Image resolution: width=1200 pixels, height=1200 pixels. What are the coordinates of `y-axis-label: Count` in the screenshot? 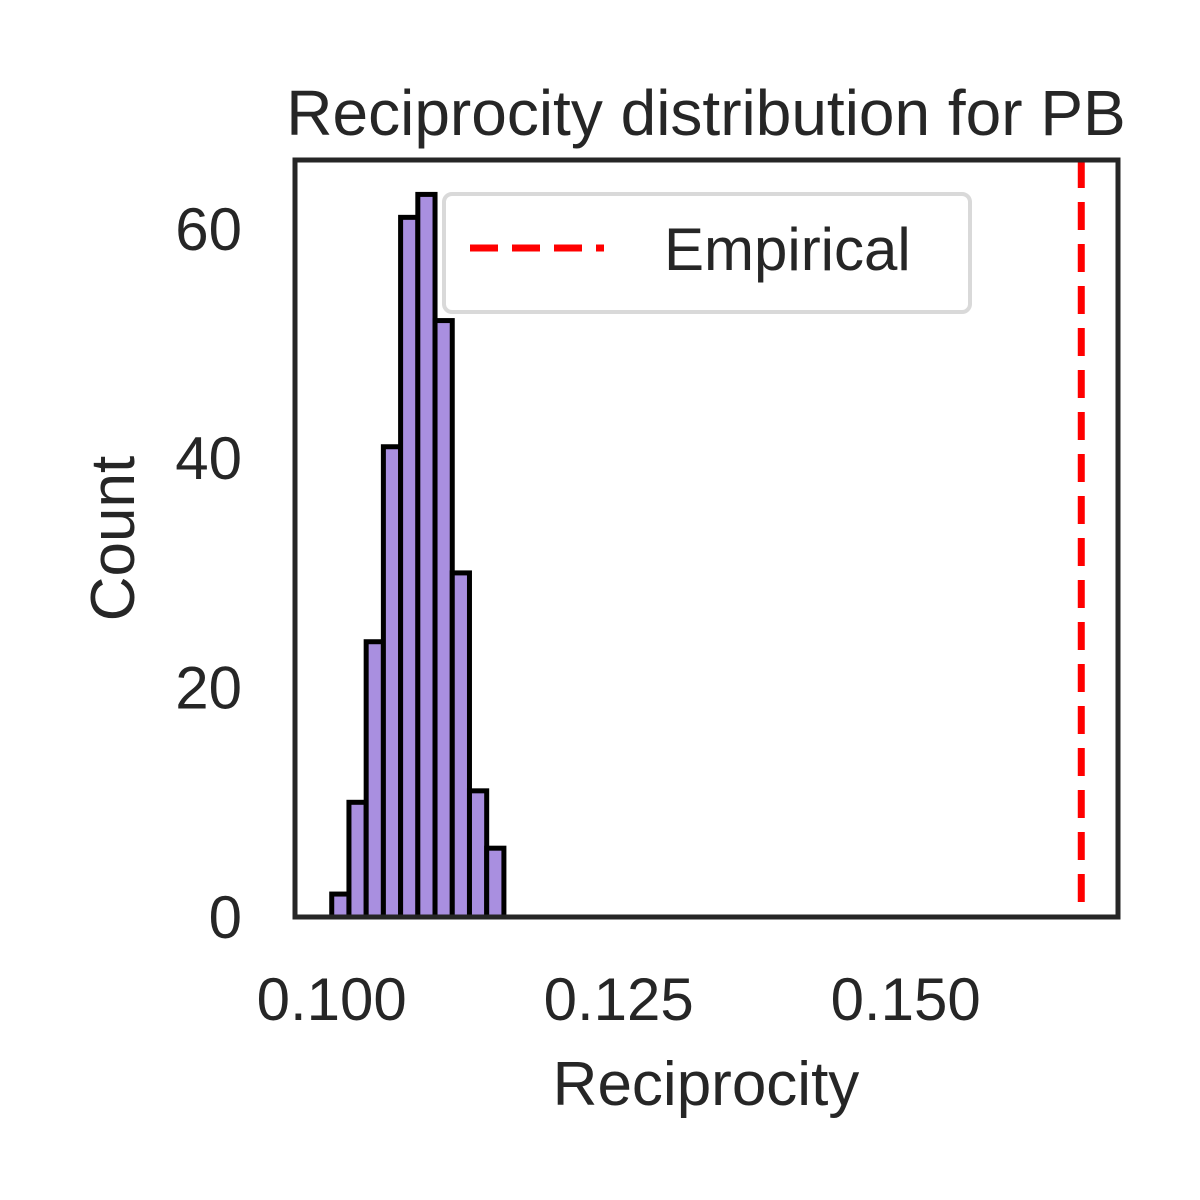 It's located at (113, 538).